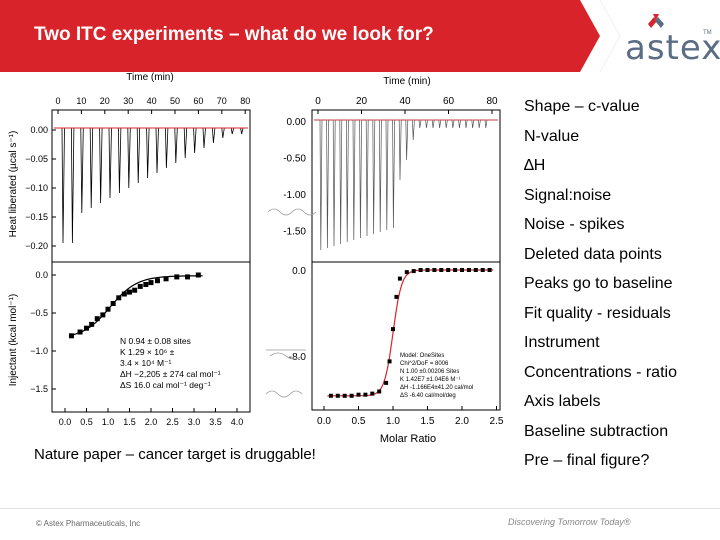 Image resolution: width=720 pixels, height=540 pixels. I want to click on overlay-scribbles, so click(291, 303).